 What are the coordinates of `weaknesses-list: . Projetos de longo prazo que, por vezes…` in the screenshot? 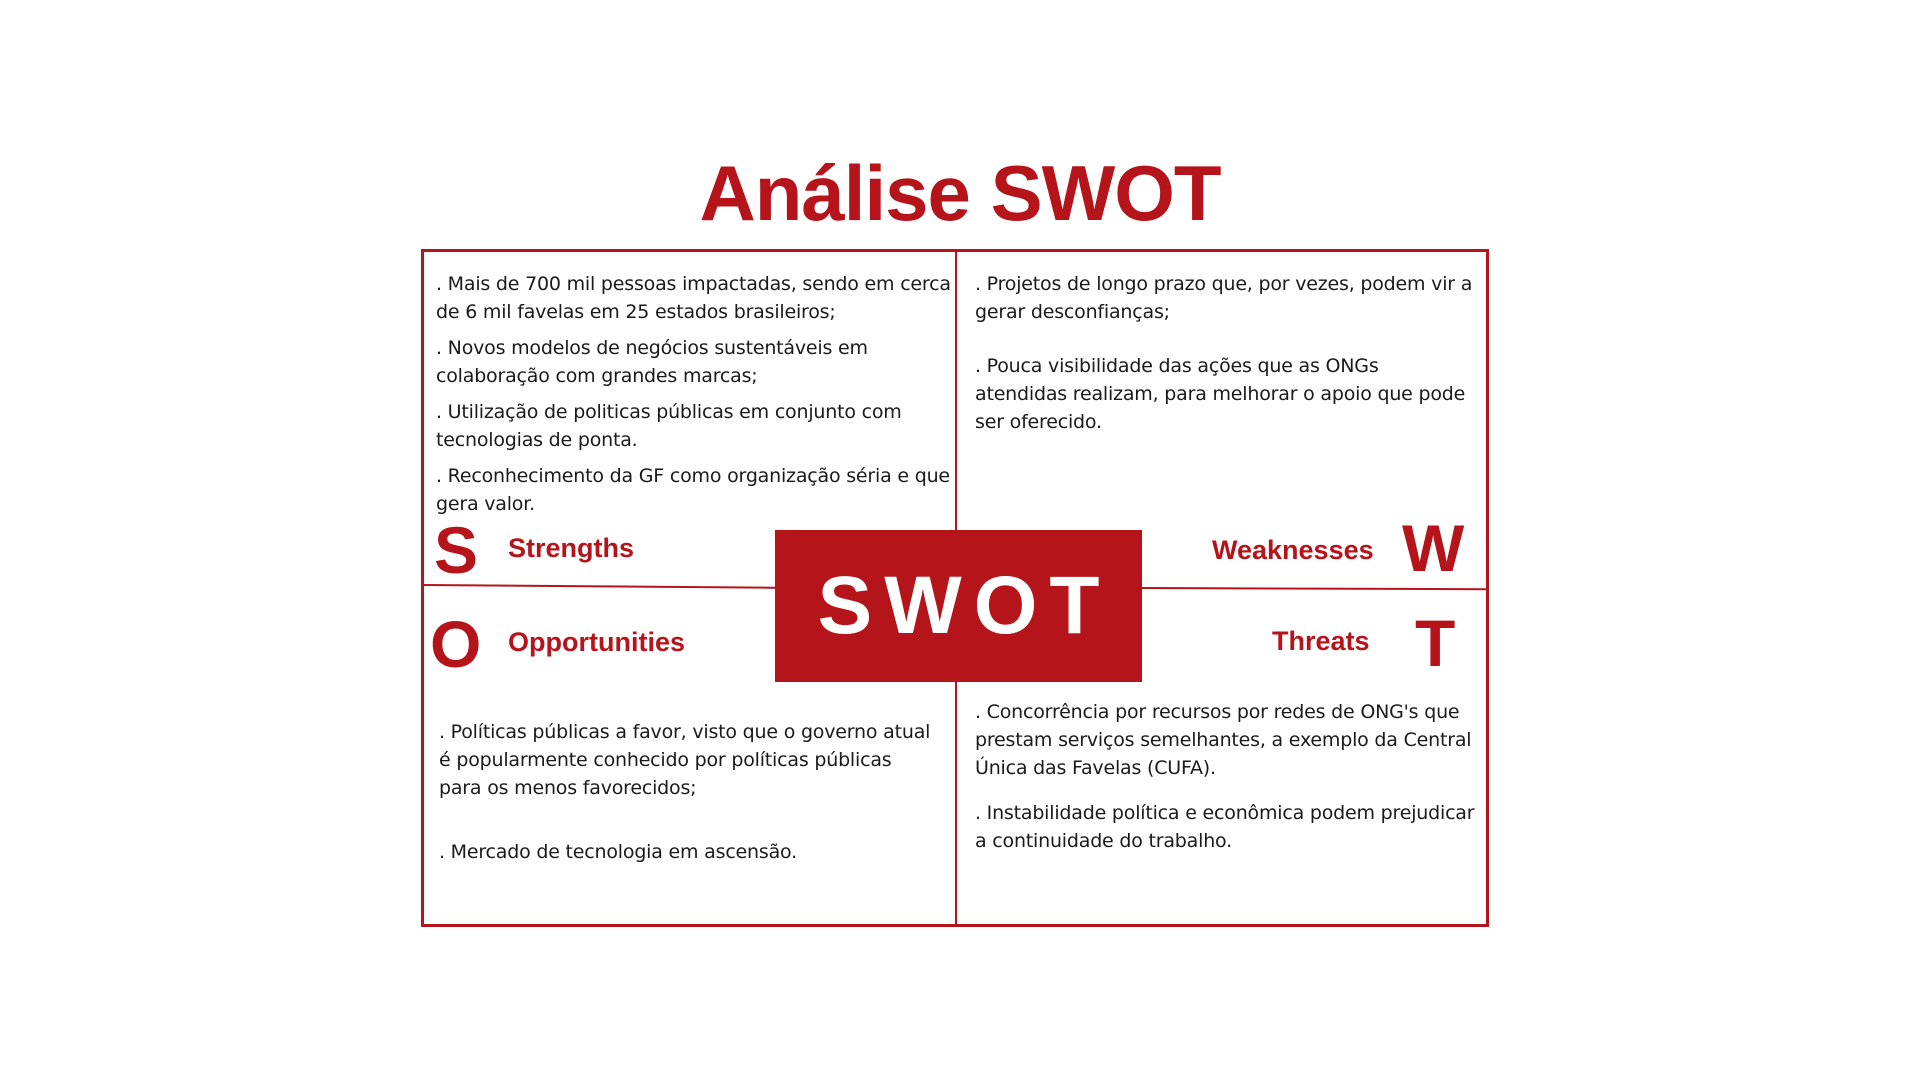 It's located at (1225, 353).